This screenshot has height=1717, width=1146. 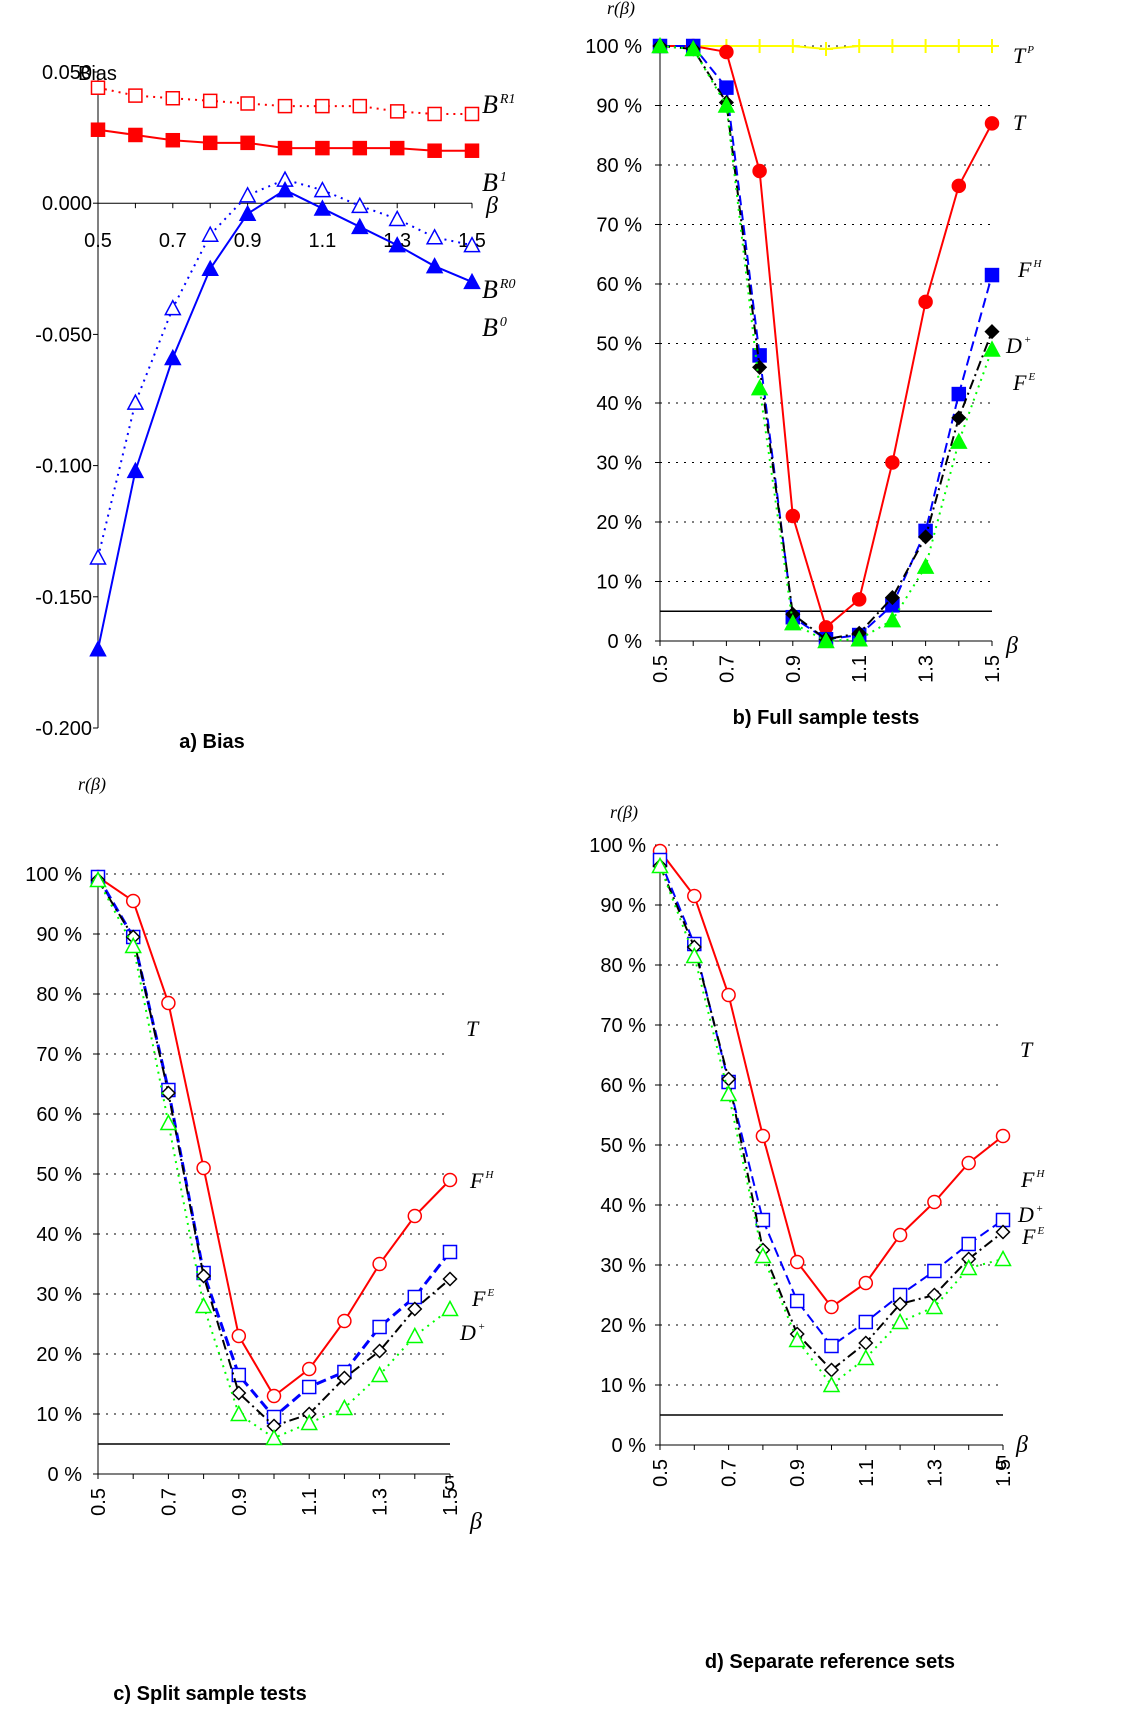 I want to click on x-tick-label: 1.5, so click(x=451, y=1502).